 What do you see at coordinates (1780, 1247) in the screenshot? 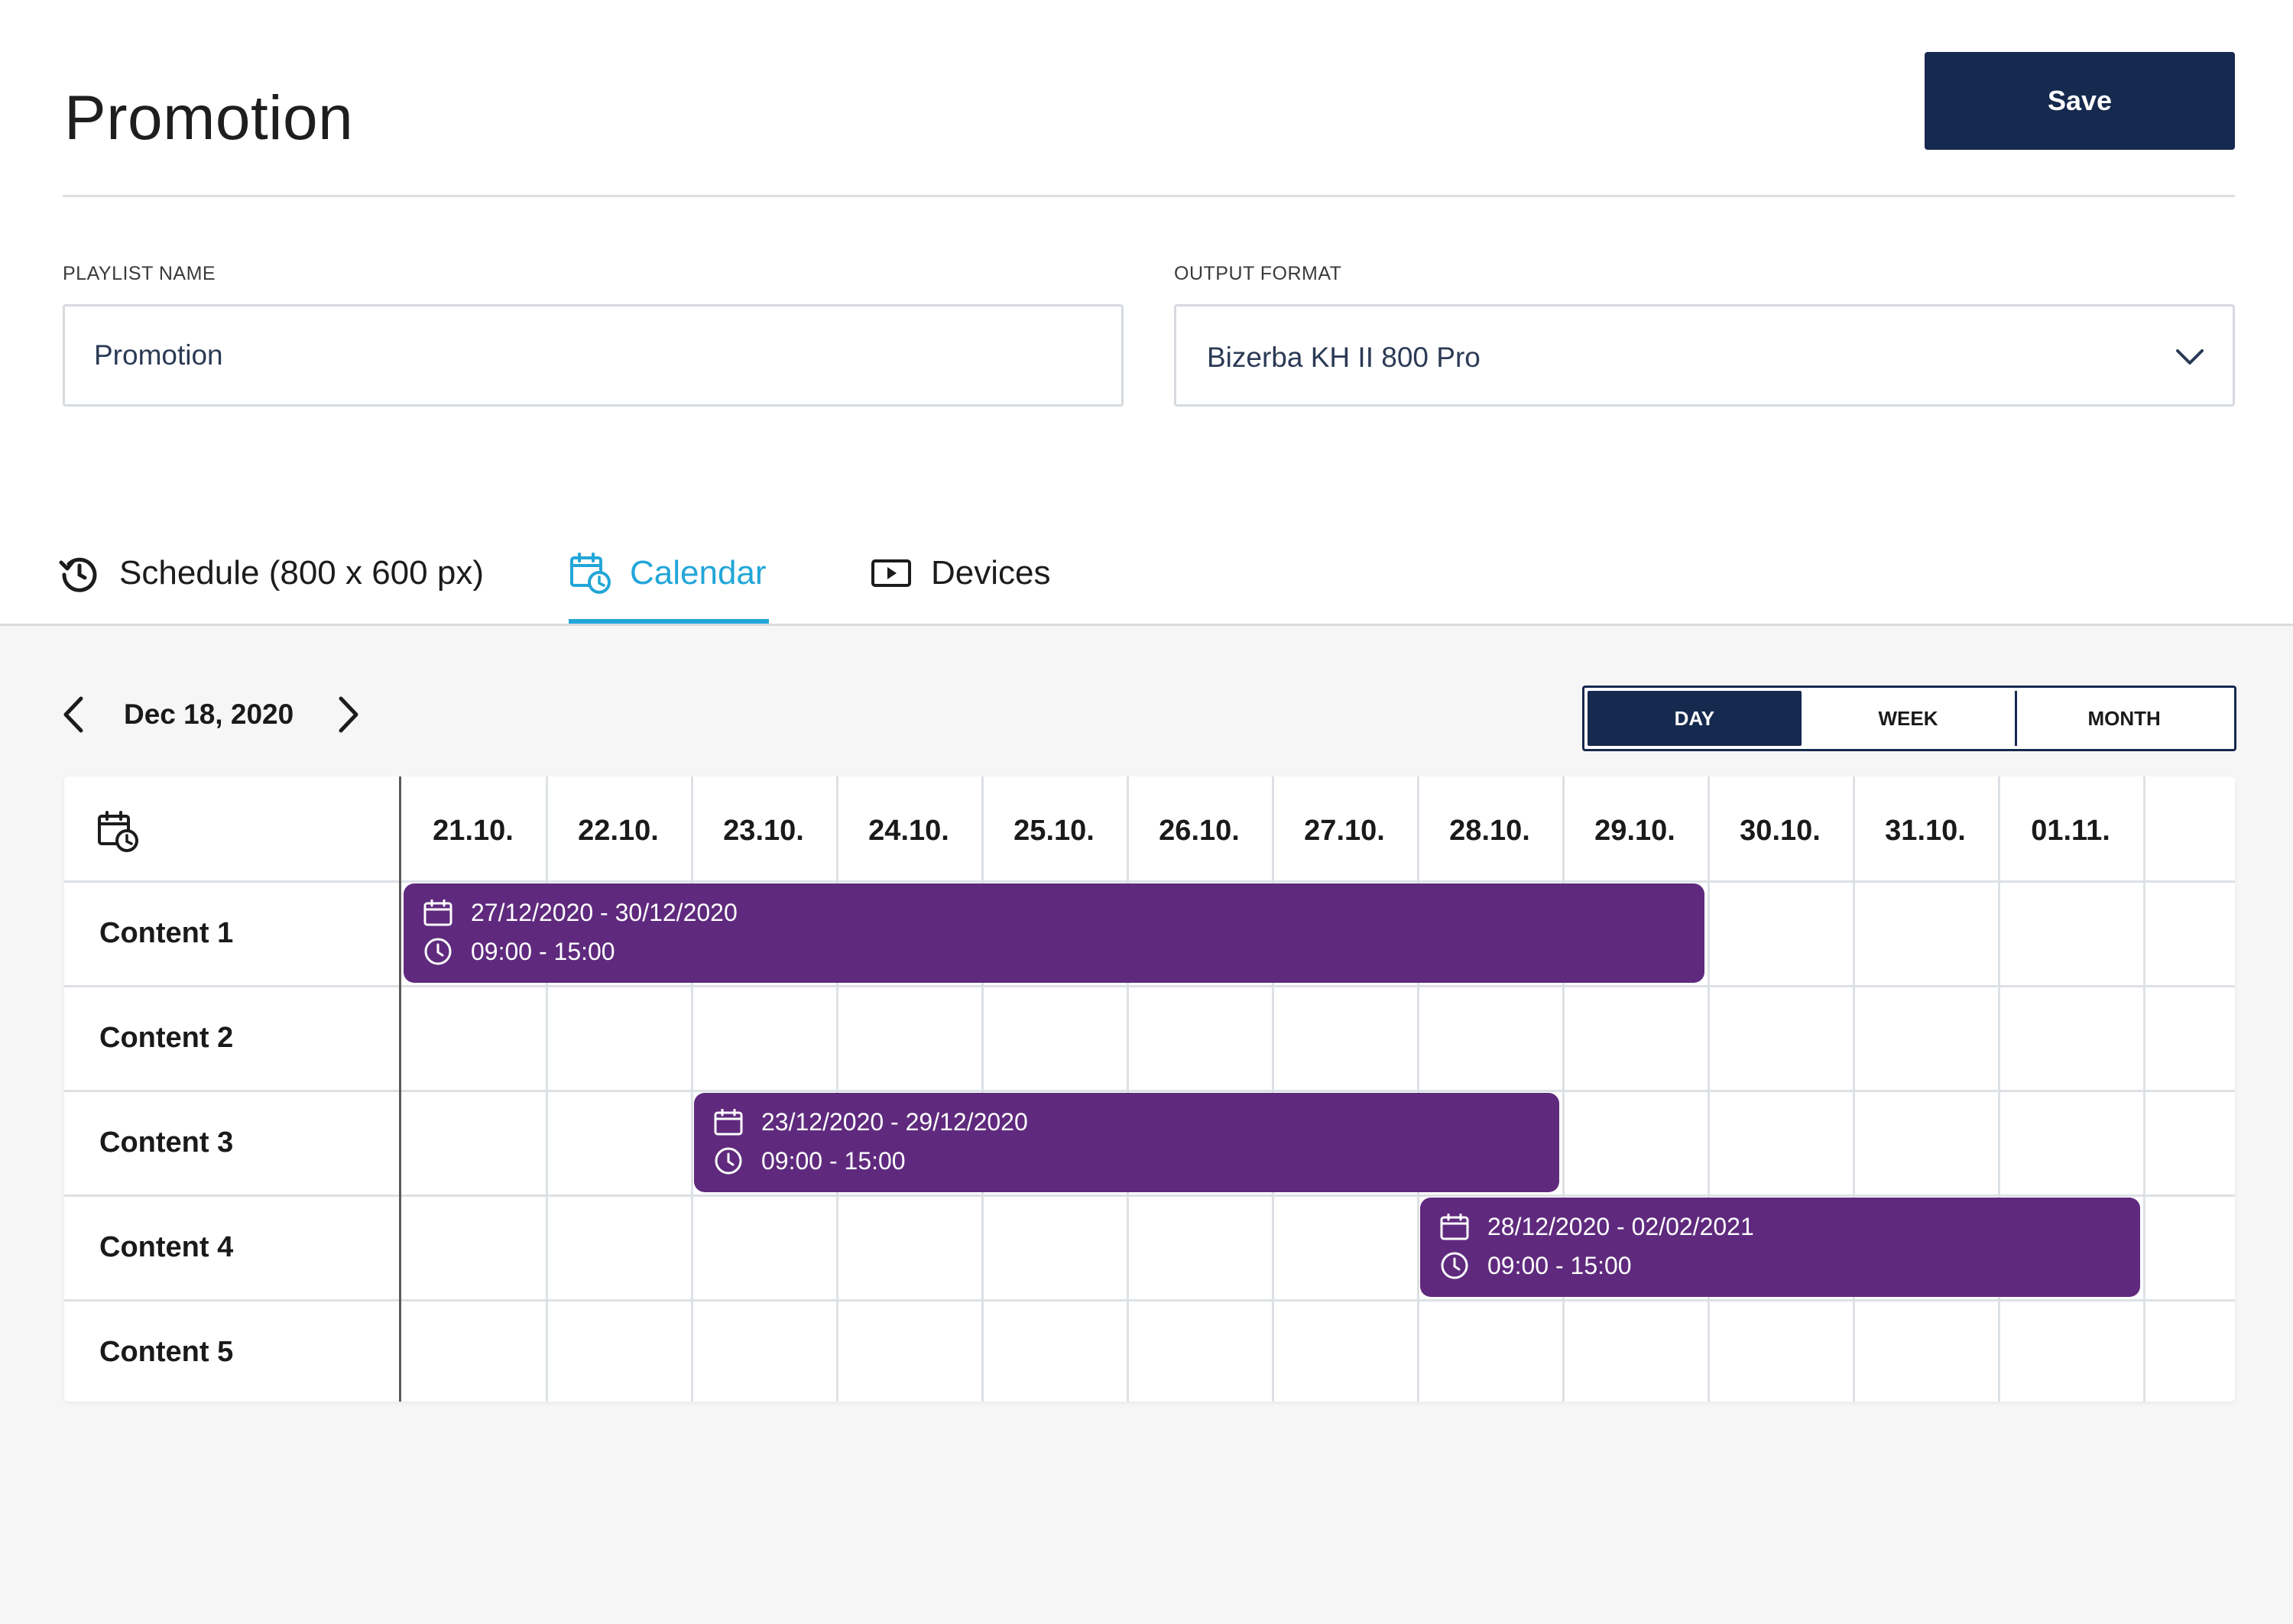
I see `schedule-event: 28/12/2020 - 02/02/2021 09:00 - 15:00` at bounding box center [1780, 1247].